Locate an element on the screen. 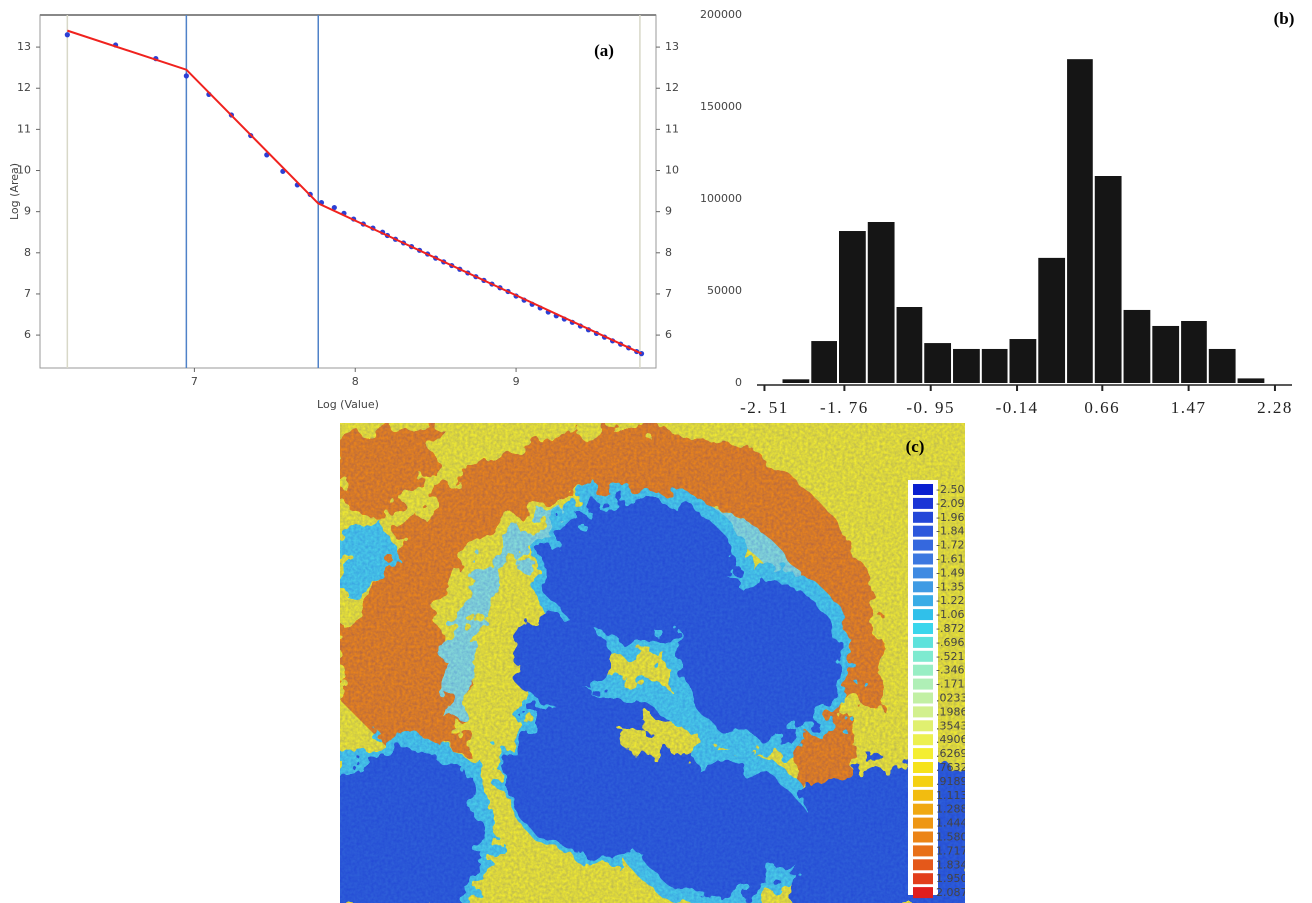 Image resolution: width=1312 pixels, height=903 pixels. legend-label: 1.444 is located at coordinates (952, 823).